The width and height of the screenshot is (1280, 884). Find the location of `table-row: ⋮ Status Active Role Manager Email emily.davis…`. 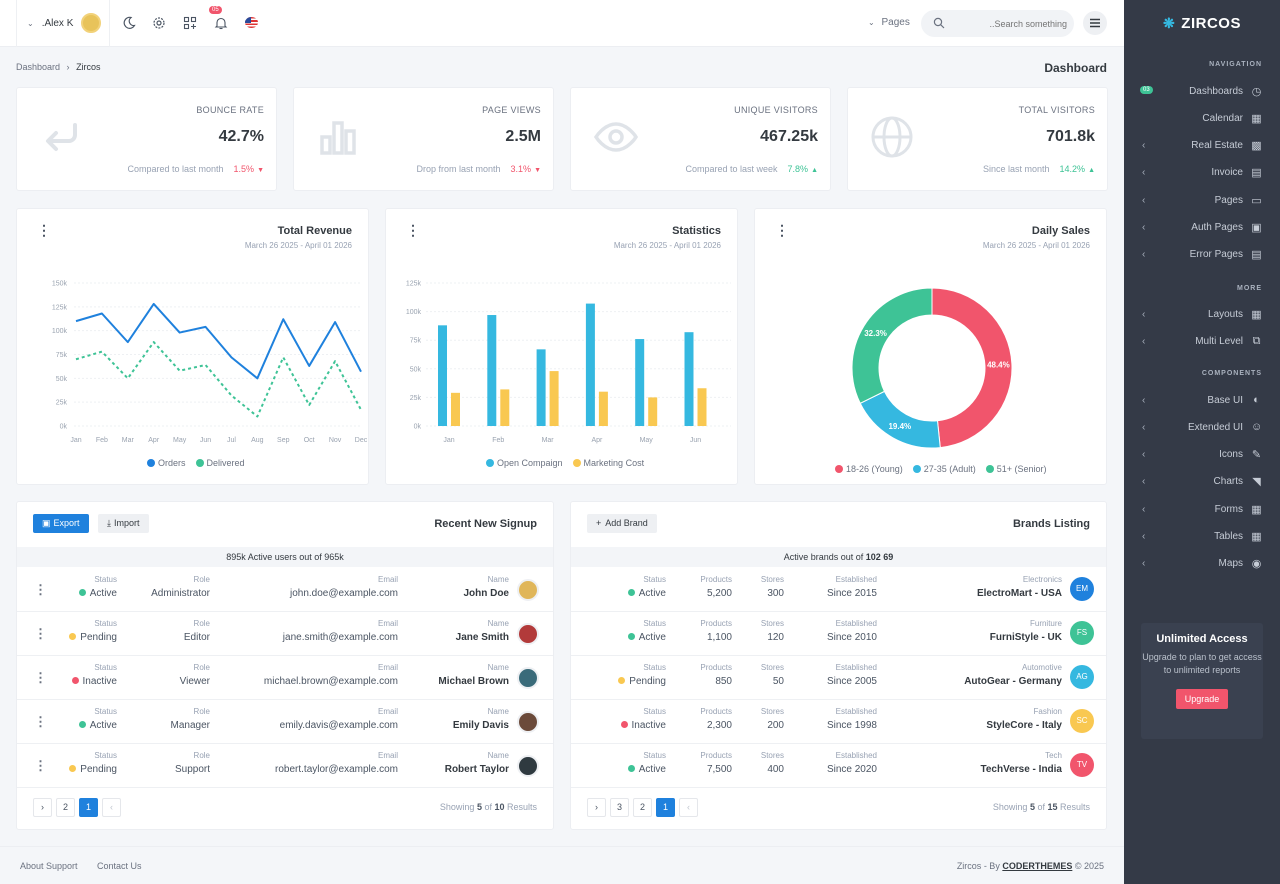

table-row: ⋮ Status Active Role Manager Email emily.davis… is located at coordinates (285, 722).